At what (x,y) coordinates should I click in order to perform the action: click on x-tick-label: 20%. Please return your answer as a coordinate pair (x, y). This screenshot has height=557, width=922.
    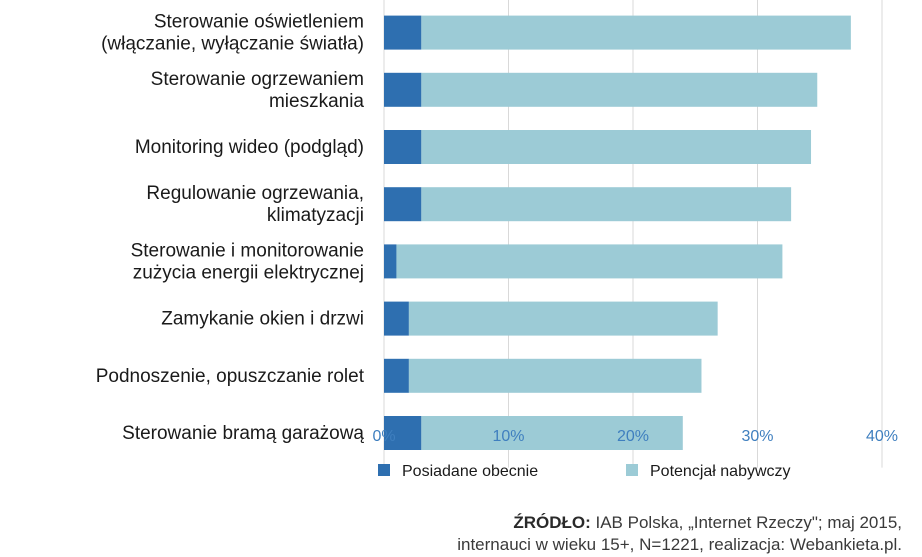
    Looking at the image, I should click on (633, 436).